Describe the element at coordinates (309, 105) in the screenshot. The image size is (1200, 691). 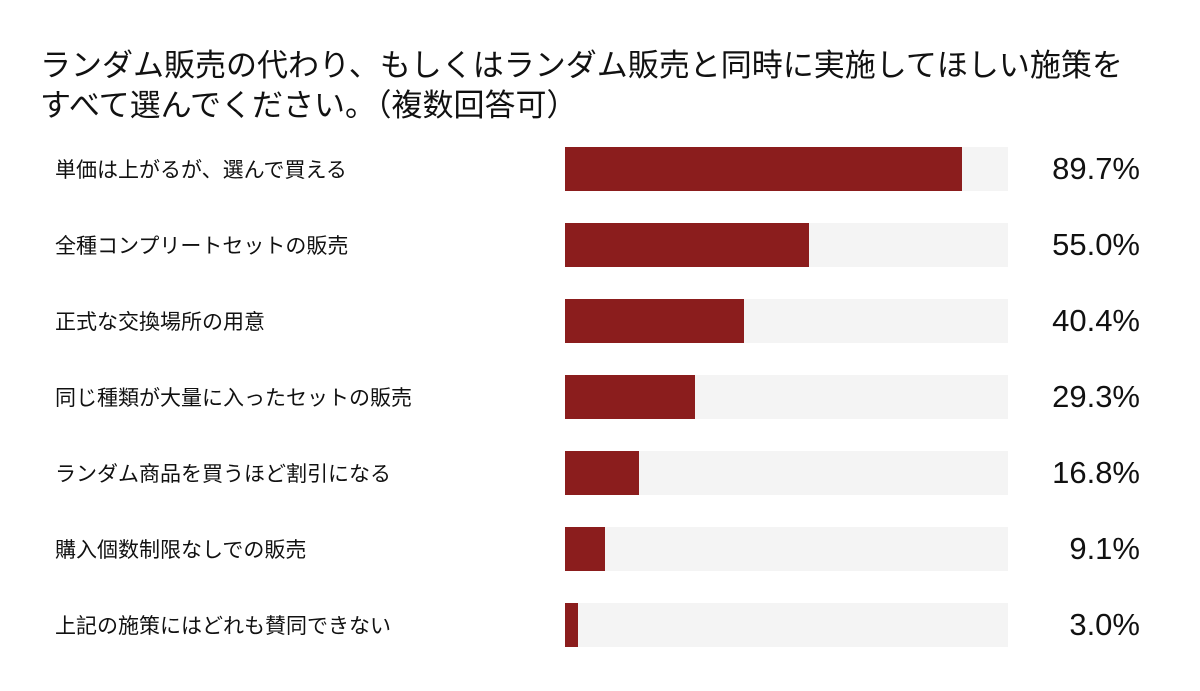
I see `chart-title-line-2: すべて選んでください。（複数回答可）` at that location.